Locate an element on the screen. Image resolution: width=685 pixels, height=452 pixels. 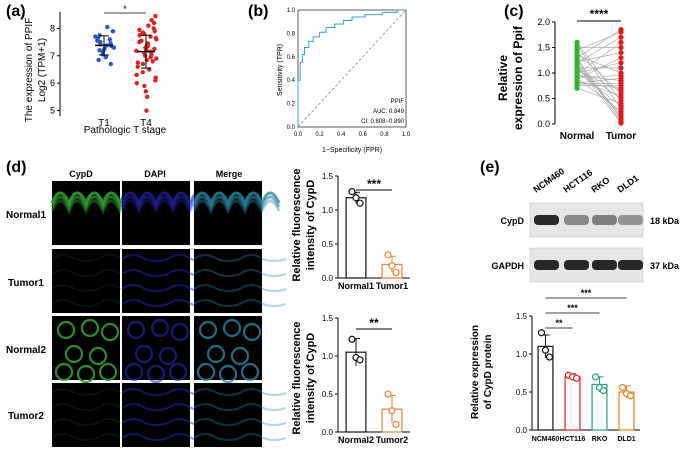
panel-c-ylabel-1: Relative is located at coordinates (503, 78).